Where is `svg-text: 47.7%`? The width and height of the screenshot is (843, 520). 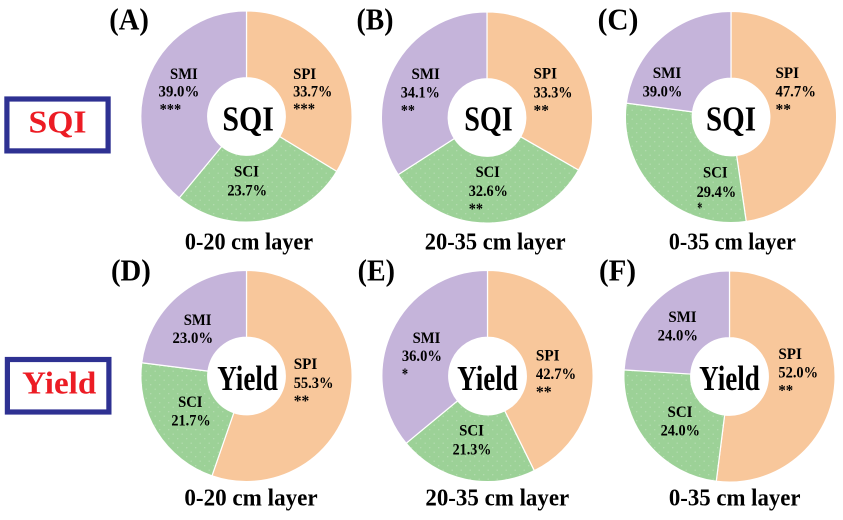
svg-text: 47.7% is located at coordinates (796, 92).